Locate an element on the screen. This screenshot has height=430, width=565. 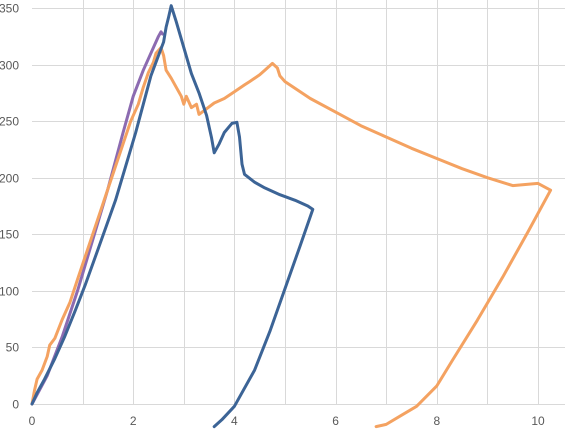
y-tick-label: 50 is located at coordinates (13, 348).